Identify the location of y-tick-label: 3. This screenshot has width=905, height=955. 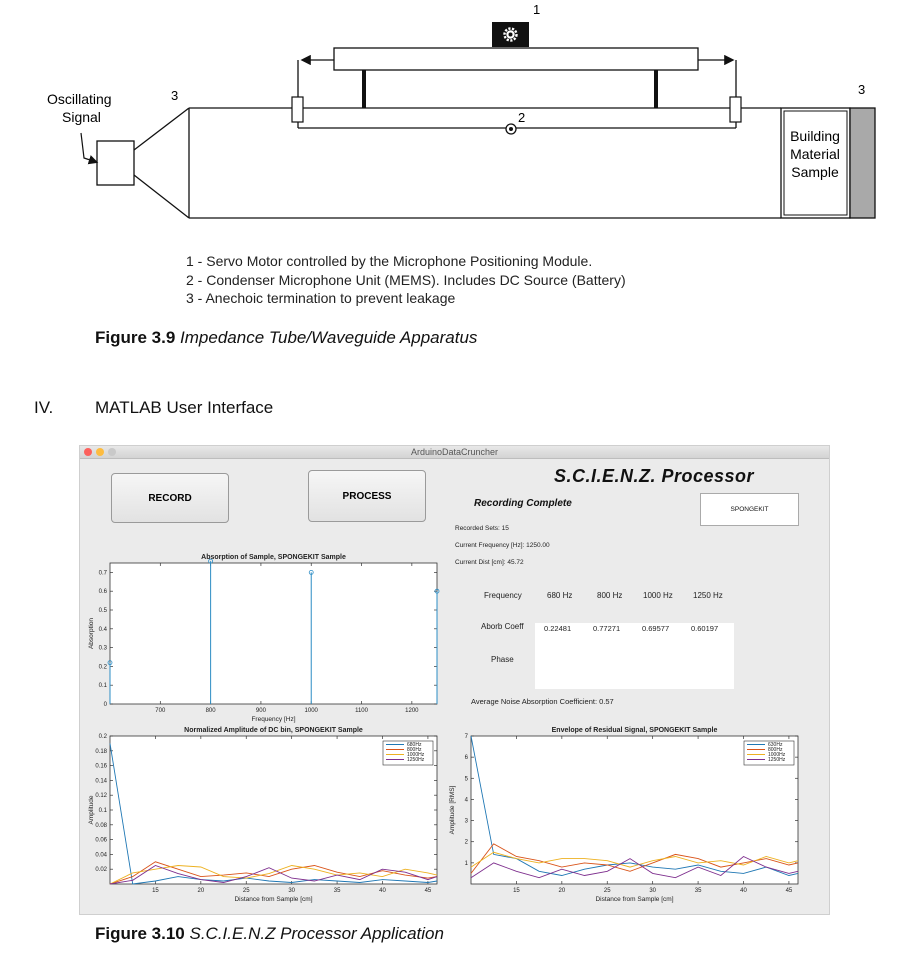
(467, 822).